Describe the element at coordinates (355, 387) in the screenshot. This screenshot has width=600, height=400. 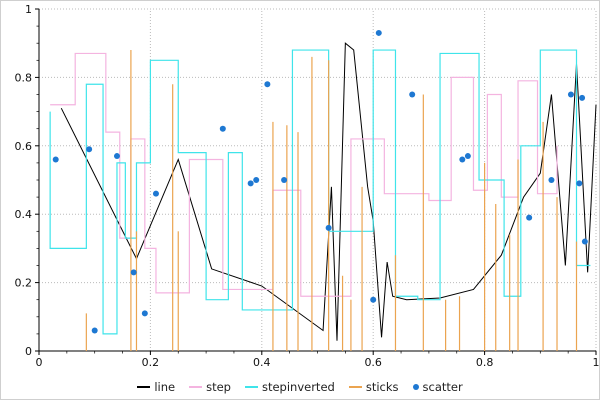
I see `sticks-swatch` at that location.